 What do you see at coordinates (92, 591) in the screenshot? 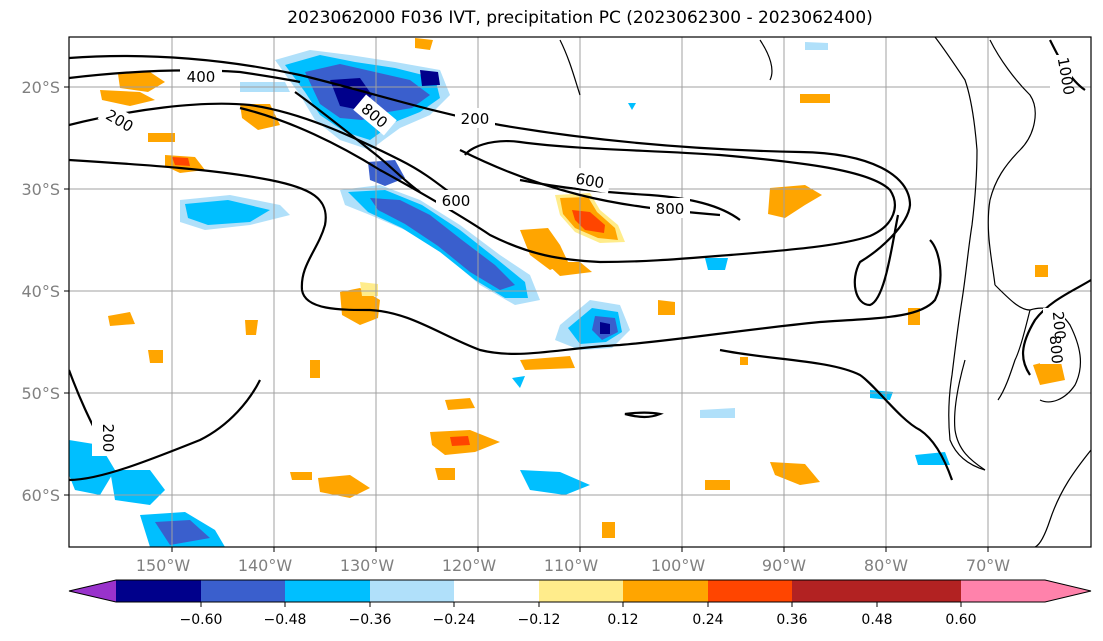
I see `colorbar-extend-left` at bounding box center [92, 591].